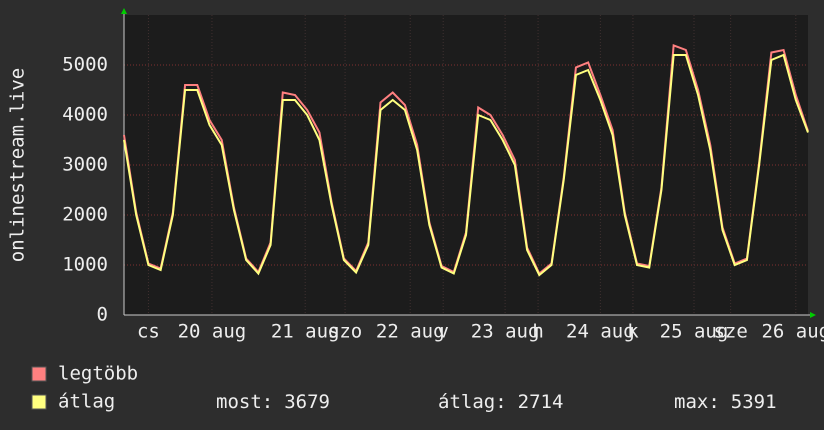  Describe the element at coordinates (345, 332) in the screenshot. I see `x-tick-label: szo` at that location.